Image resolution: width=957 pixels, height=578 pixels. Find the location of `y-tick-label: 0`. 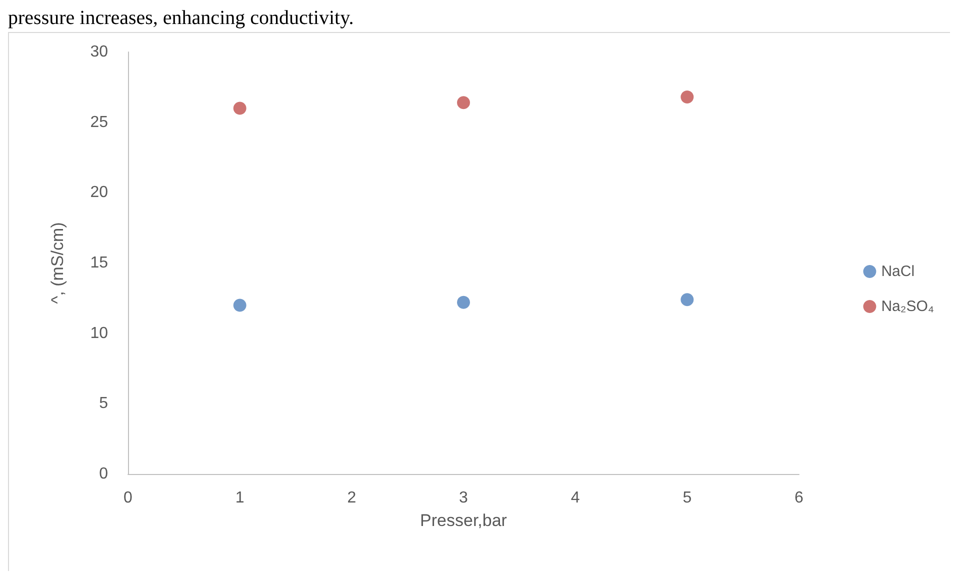

y-tick-label: 0 is located at coordinates (103, 474).